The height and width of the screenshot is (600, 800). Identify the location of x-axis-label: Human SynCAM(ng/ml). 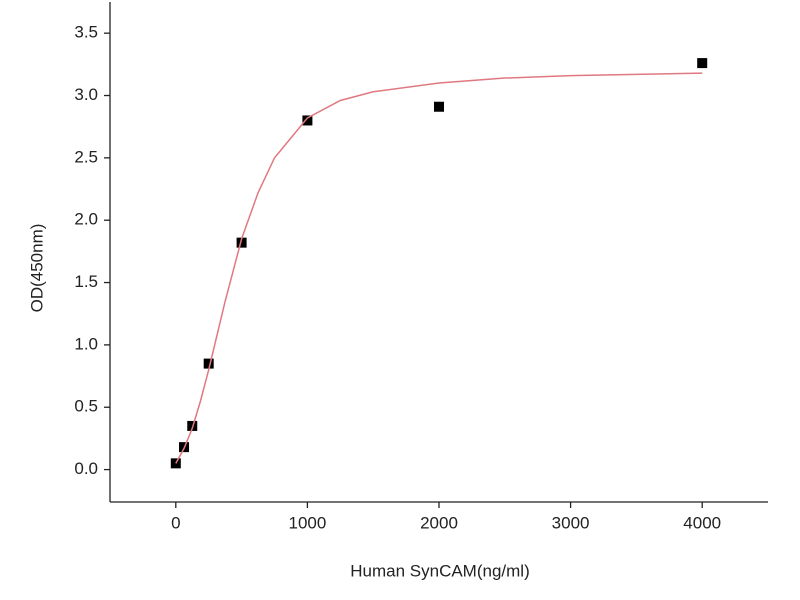
(440, 570).